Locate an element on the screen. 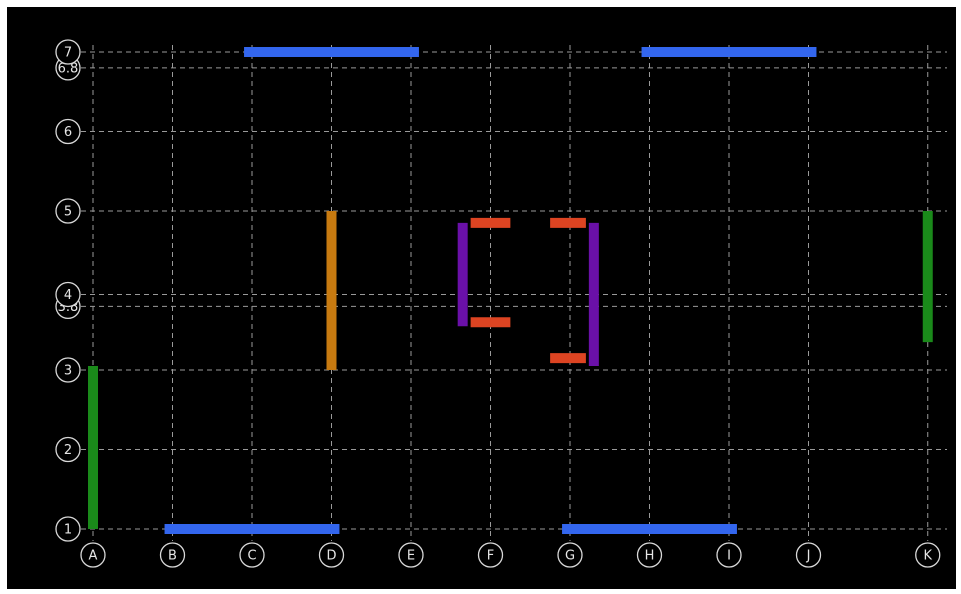  grid-bubble-label: E is located at coordinates (411, 556).